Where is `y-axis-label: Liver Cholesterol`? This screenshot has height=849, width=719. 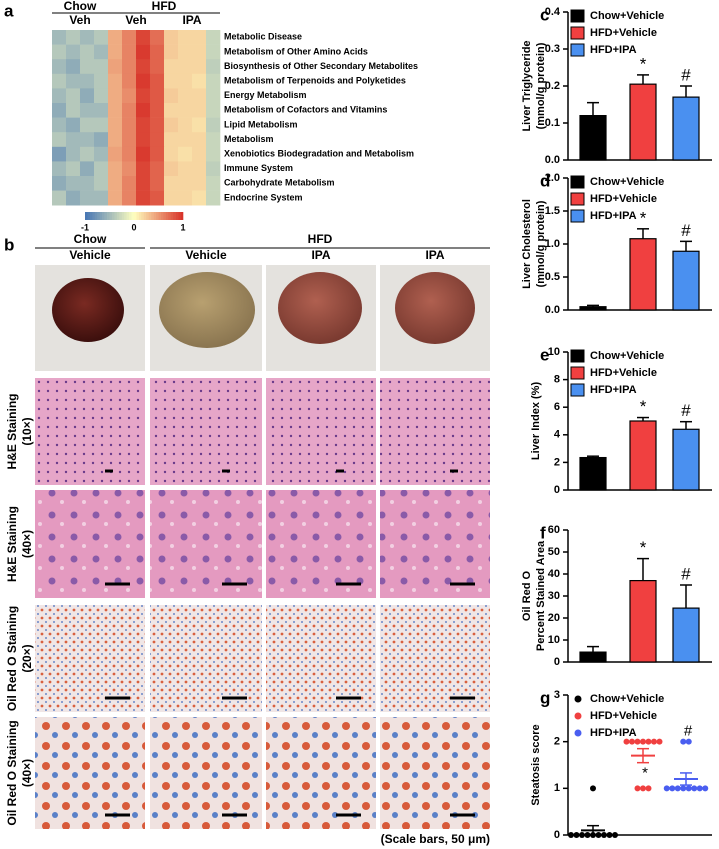
y-axis-label: Liver Cholesterol is located at coordinates (527, 244).